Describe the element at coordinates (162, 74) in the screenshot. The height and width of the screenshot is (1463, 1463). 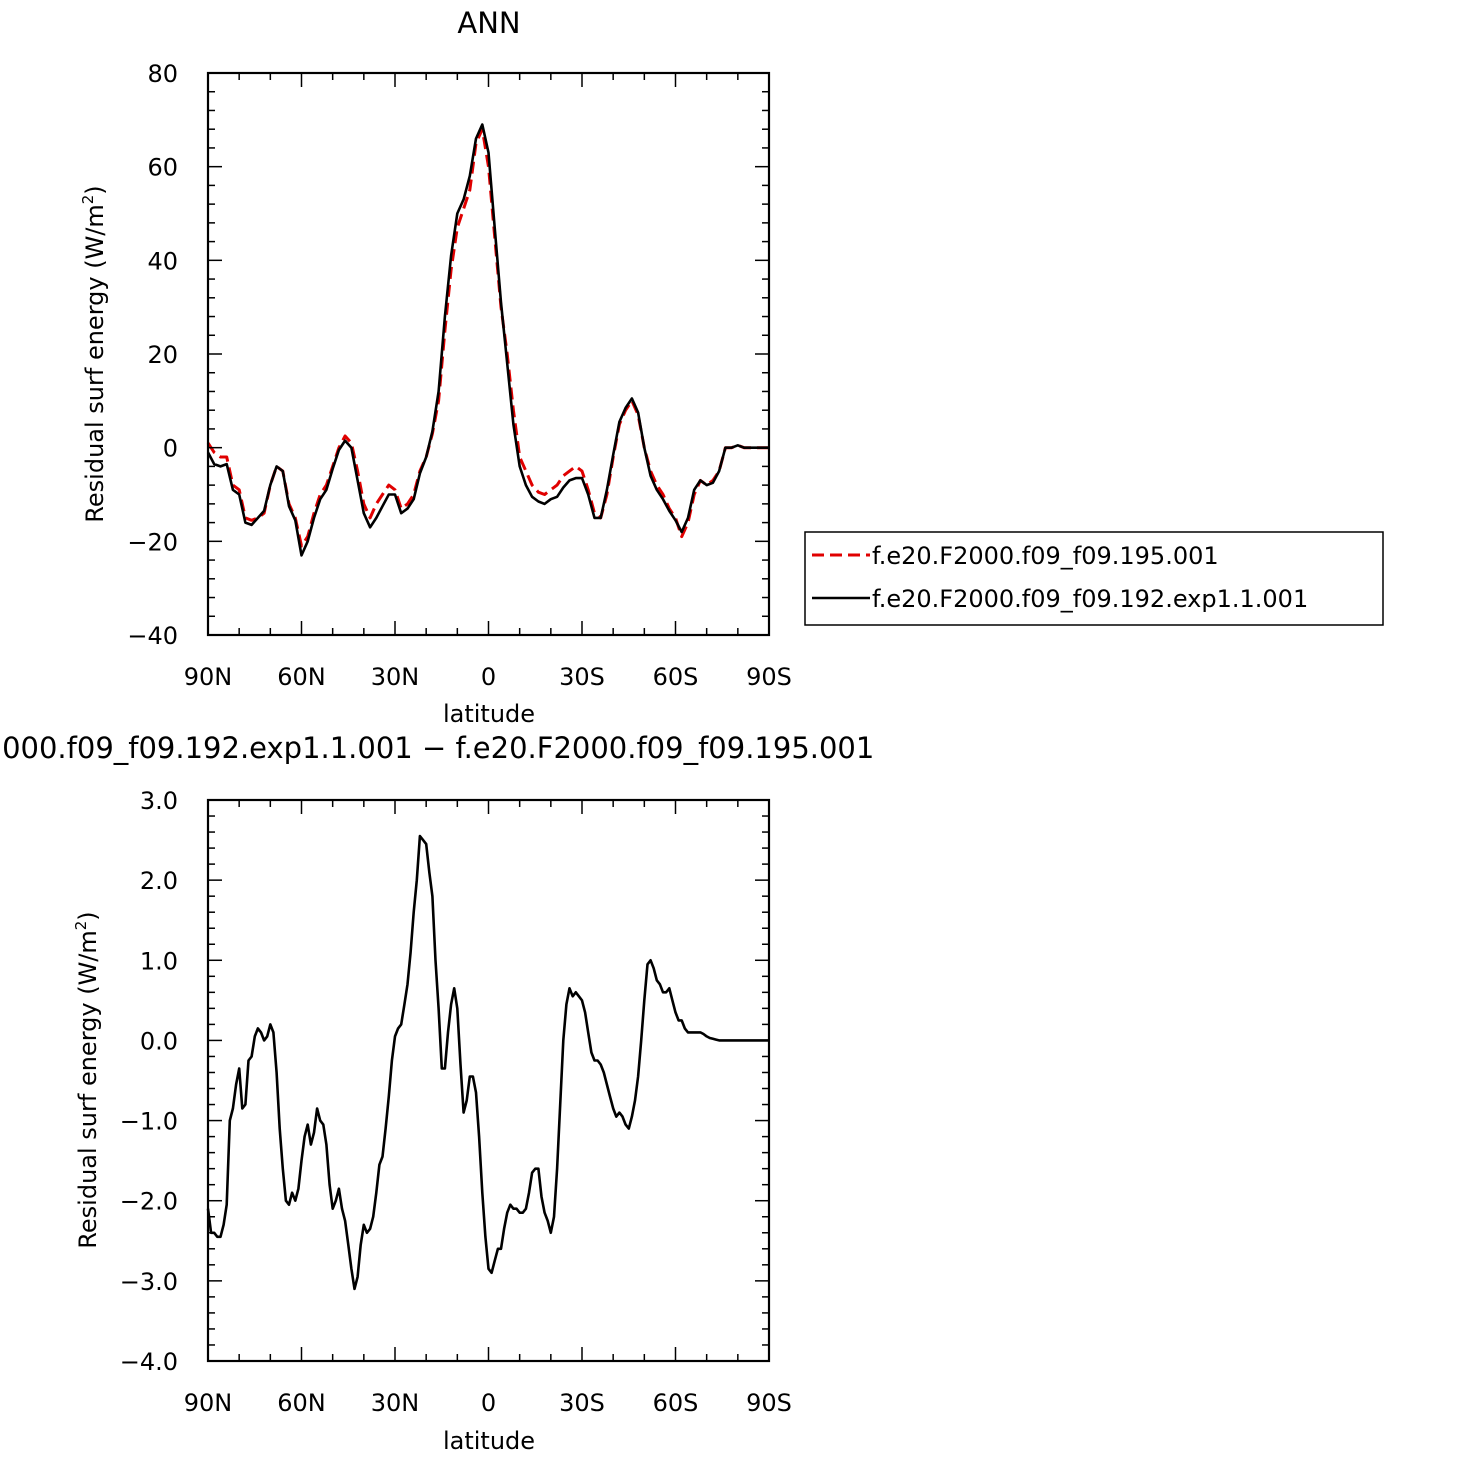
I see `y-tick-label: 80` at that location.